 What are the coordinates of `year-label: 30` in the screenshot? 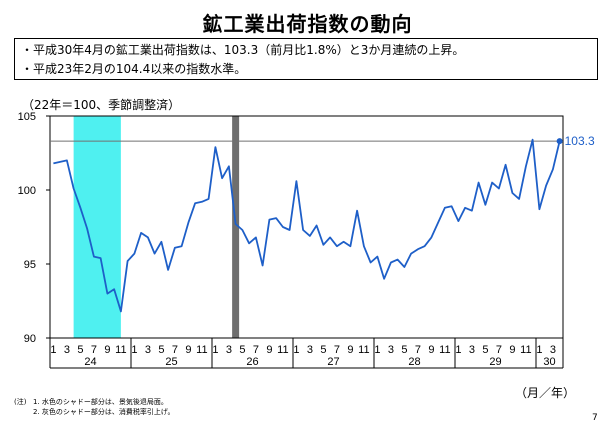 It's located at (549, 362).